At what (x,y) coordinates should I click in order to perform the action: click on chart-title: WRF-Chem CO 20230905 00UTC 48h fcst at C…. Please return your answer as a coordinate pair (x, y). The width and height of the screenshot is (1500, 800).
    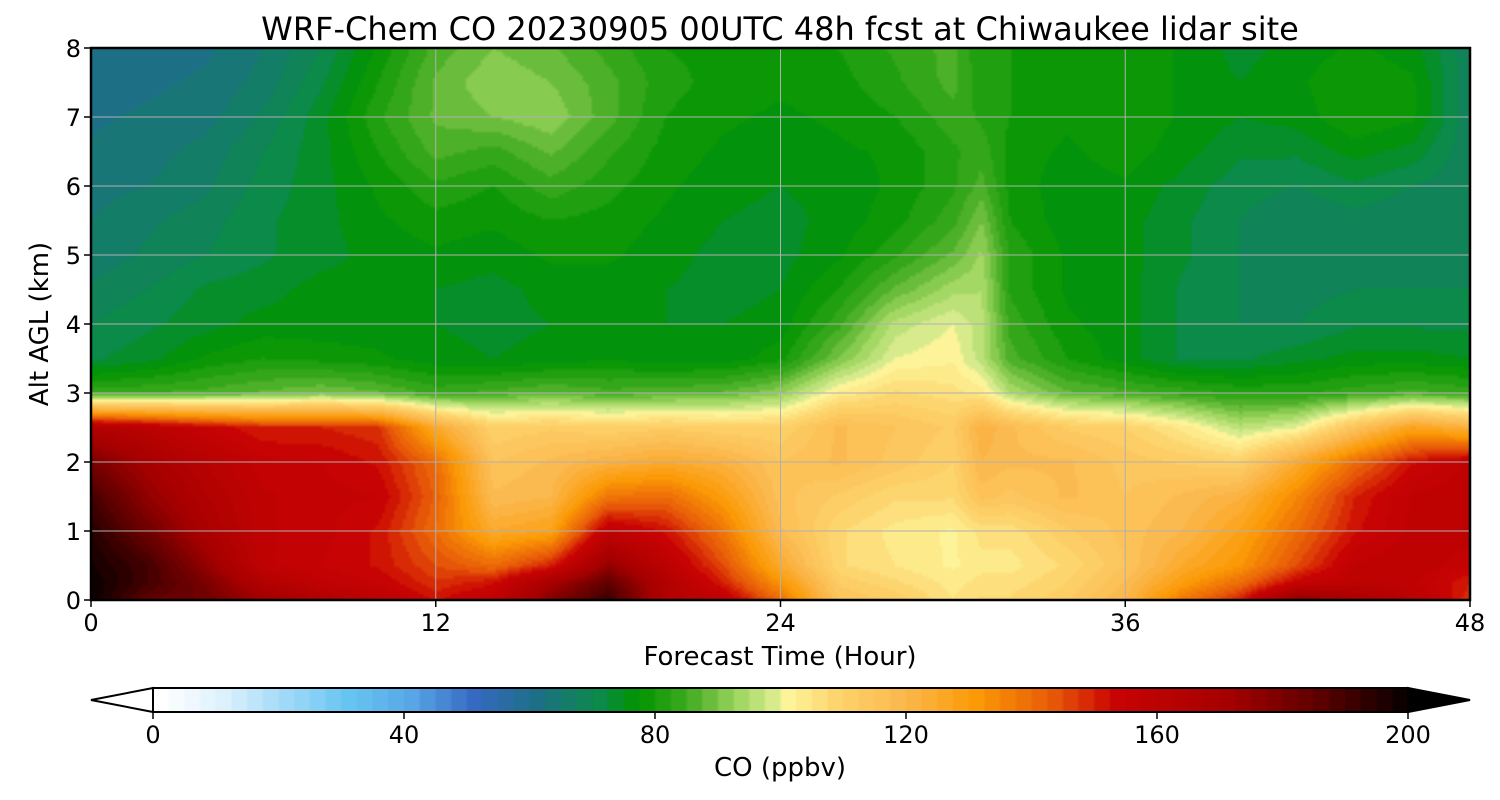
    Looking at the image, I should click on (780, 29).